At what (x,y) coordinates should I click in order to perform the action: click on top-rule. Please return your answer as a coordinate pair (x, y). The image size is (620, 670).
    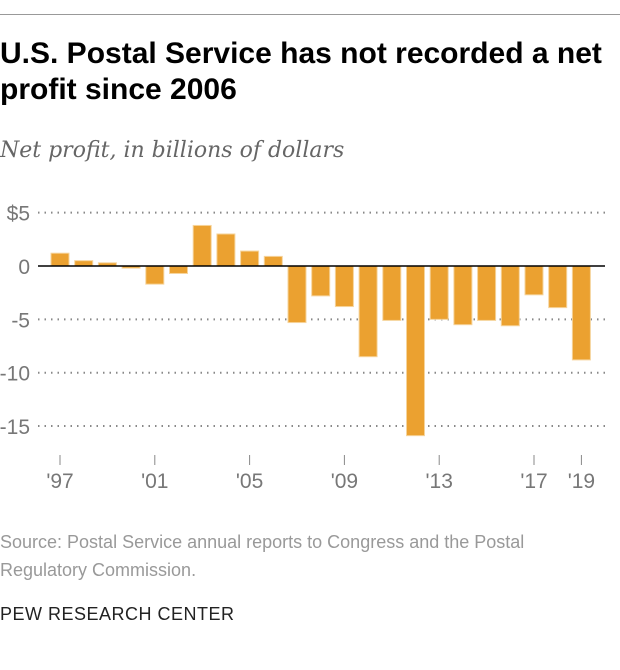
    Looking at the image, I should click on (310, 14).